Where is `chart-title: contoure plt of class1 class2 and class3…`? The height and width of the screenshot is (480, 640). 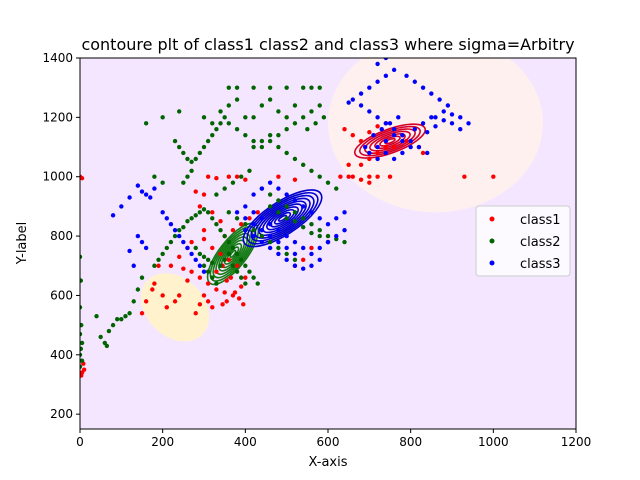 chart-title: contoure plt of class1 class2 and class3… is located at coordinates (327, 44).